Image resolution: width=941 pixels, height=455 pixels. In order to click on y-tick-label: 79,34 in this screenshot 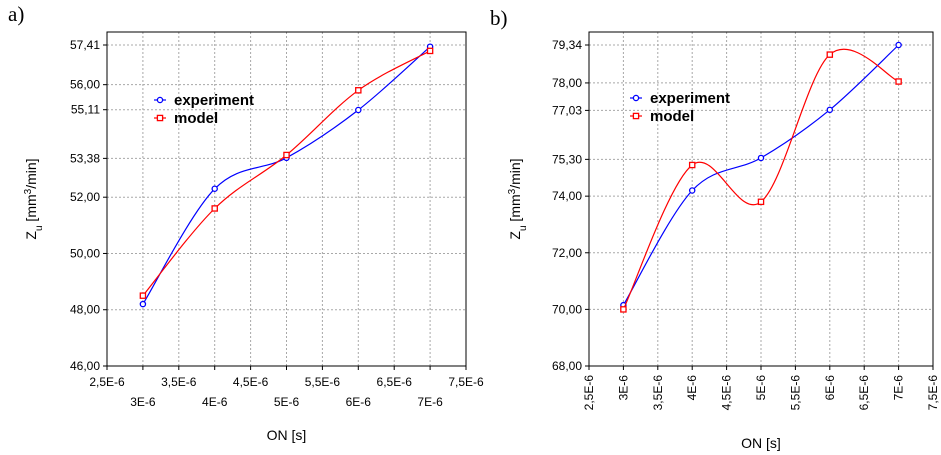, I will do `click(567, 45)`.